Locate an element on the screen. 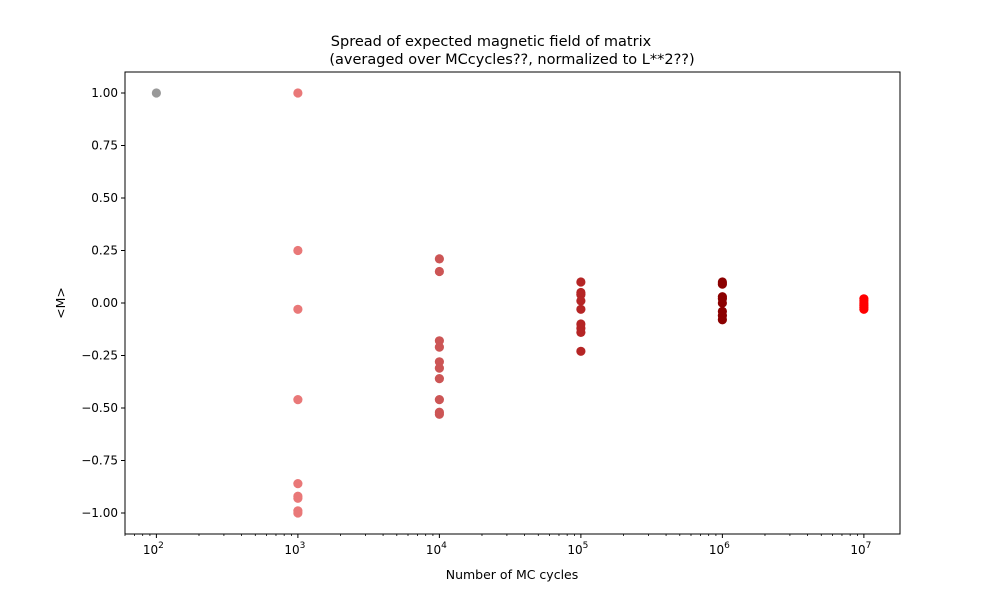 The image size is (1000, 600). x-tick-label: 10⁶ is located at coordinates (719, 549).